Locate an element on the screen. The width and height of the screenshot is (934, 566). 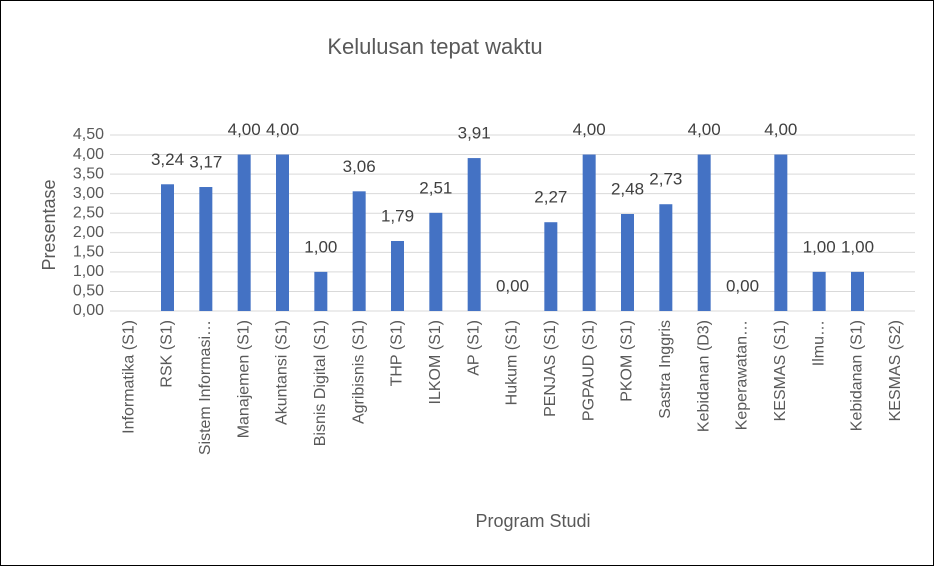
data-label: 3,17 is located at coordinates (205, 162).